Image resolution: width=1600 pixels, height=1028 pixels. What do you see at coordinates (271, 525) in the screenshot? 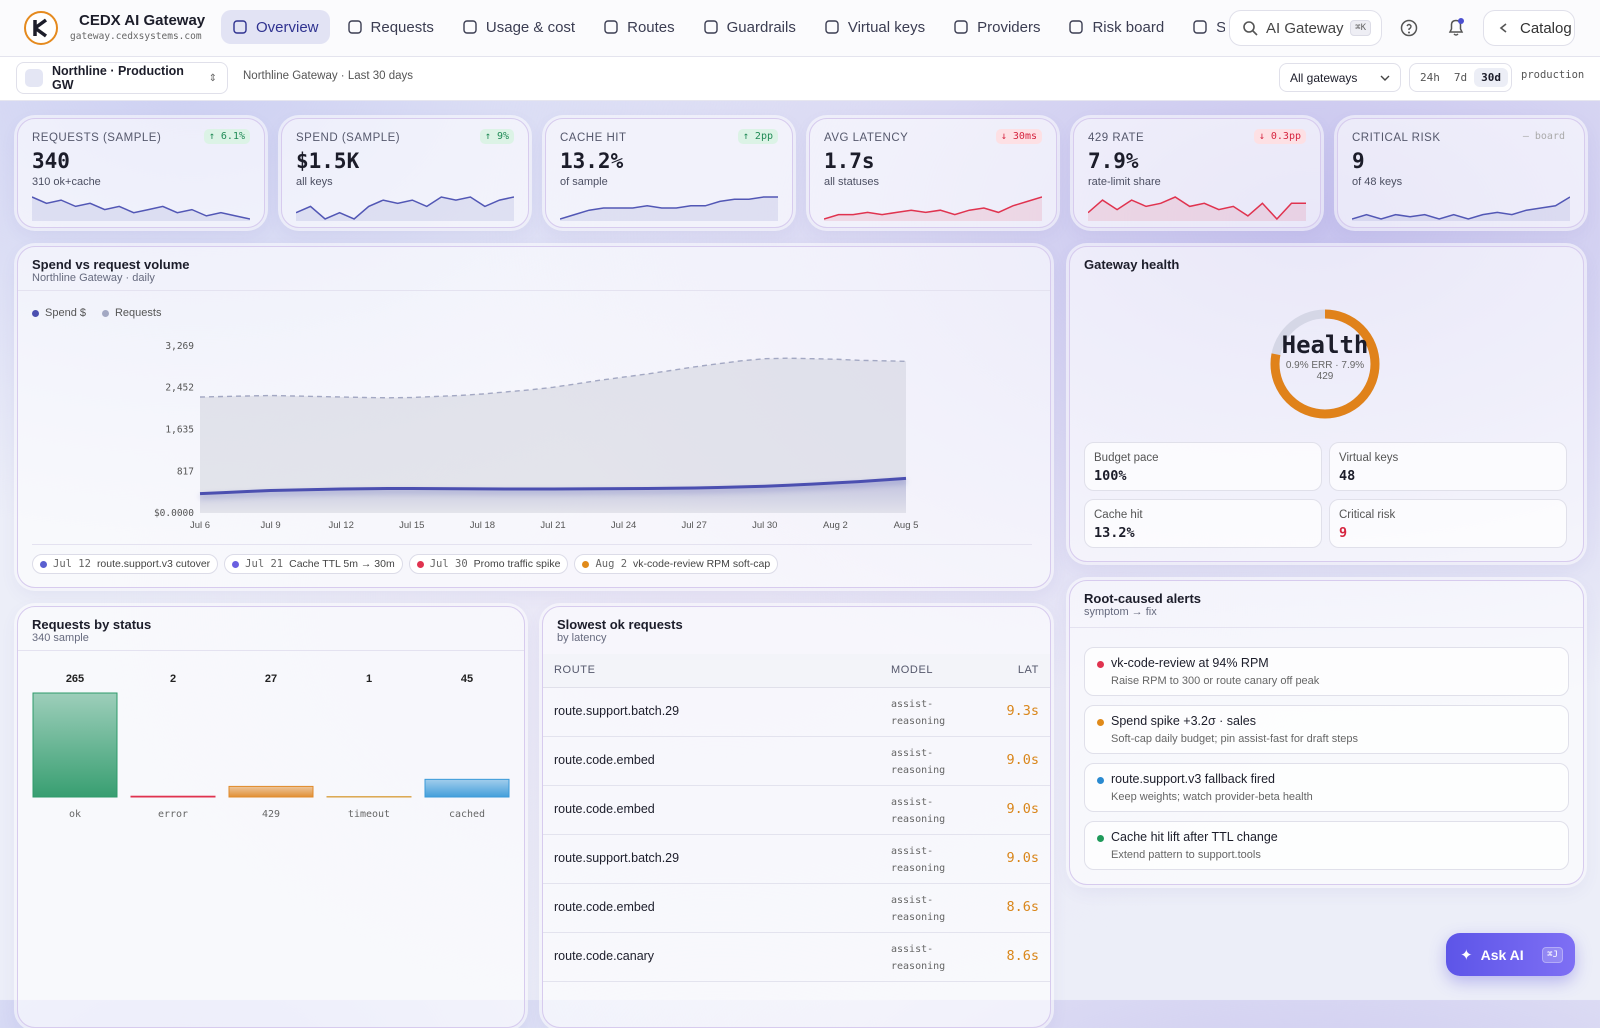
I see `x-tick-label: Jul 9` at bounding box center [271, 525].